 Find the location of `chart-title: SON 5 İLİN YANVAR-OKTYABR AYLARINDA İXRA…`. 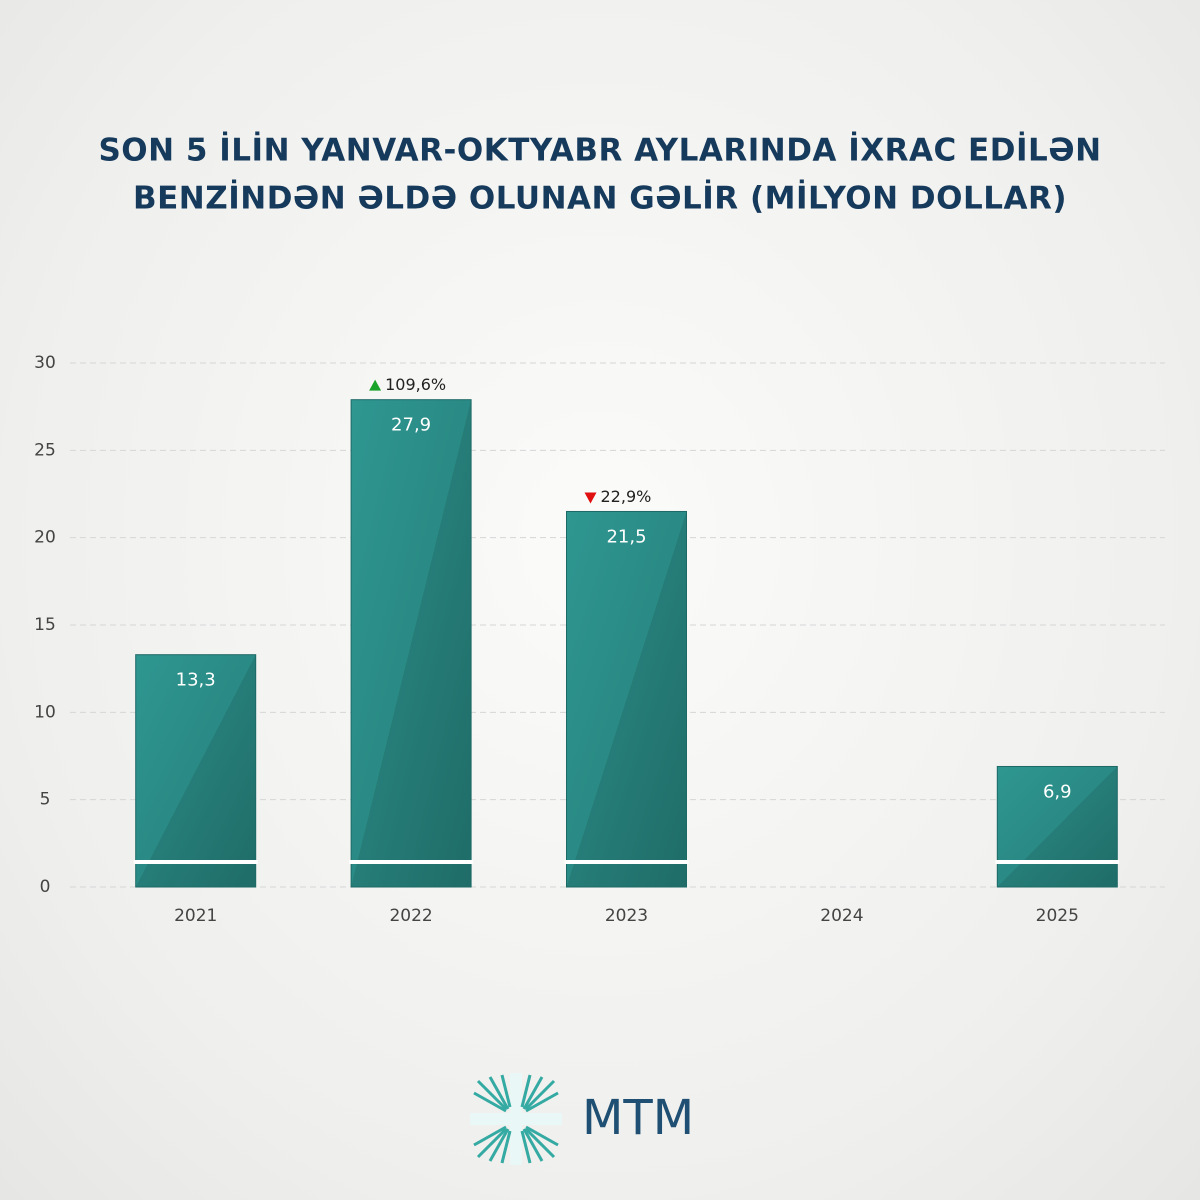

chart-title: SON 5 İLİN YANVAR-OKTYABR AYLARINDA İXRA… is located at coordinates (599, 151).